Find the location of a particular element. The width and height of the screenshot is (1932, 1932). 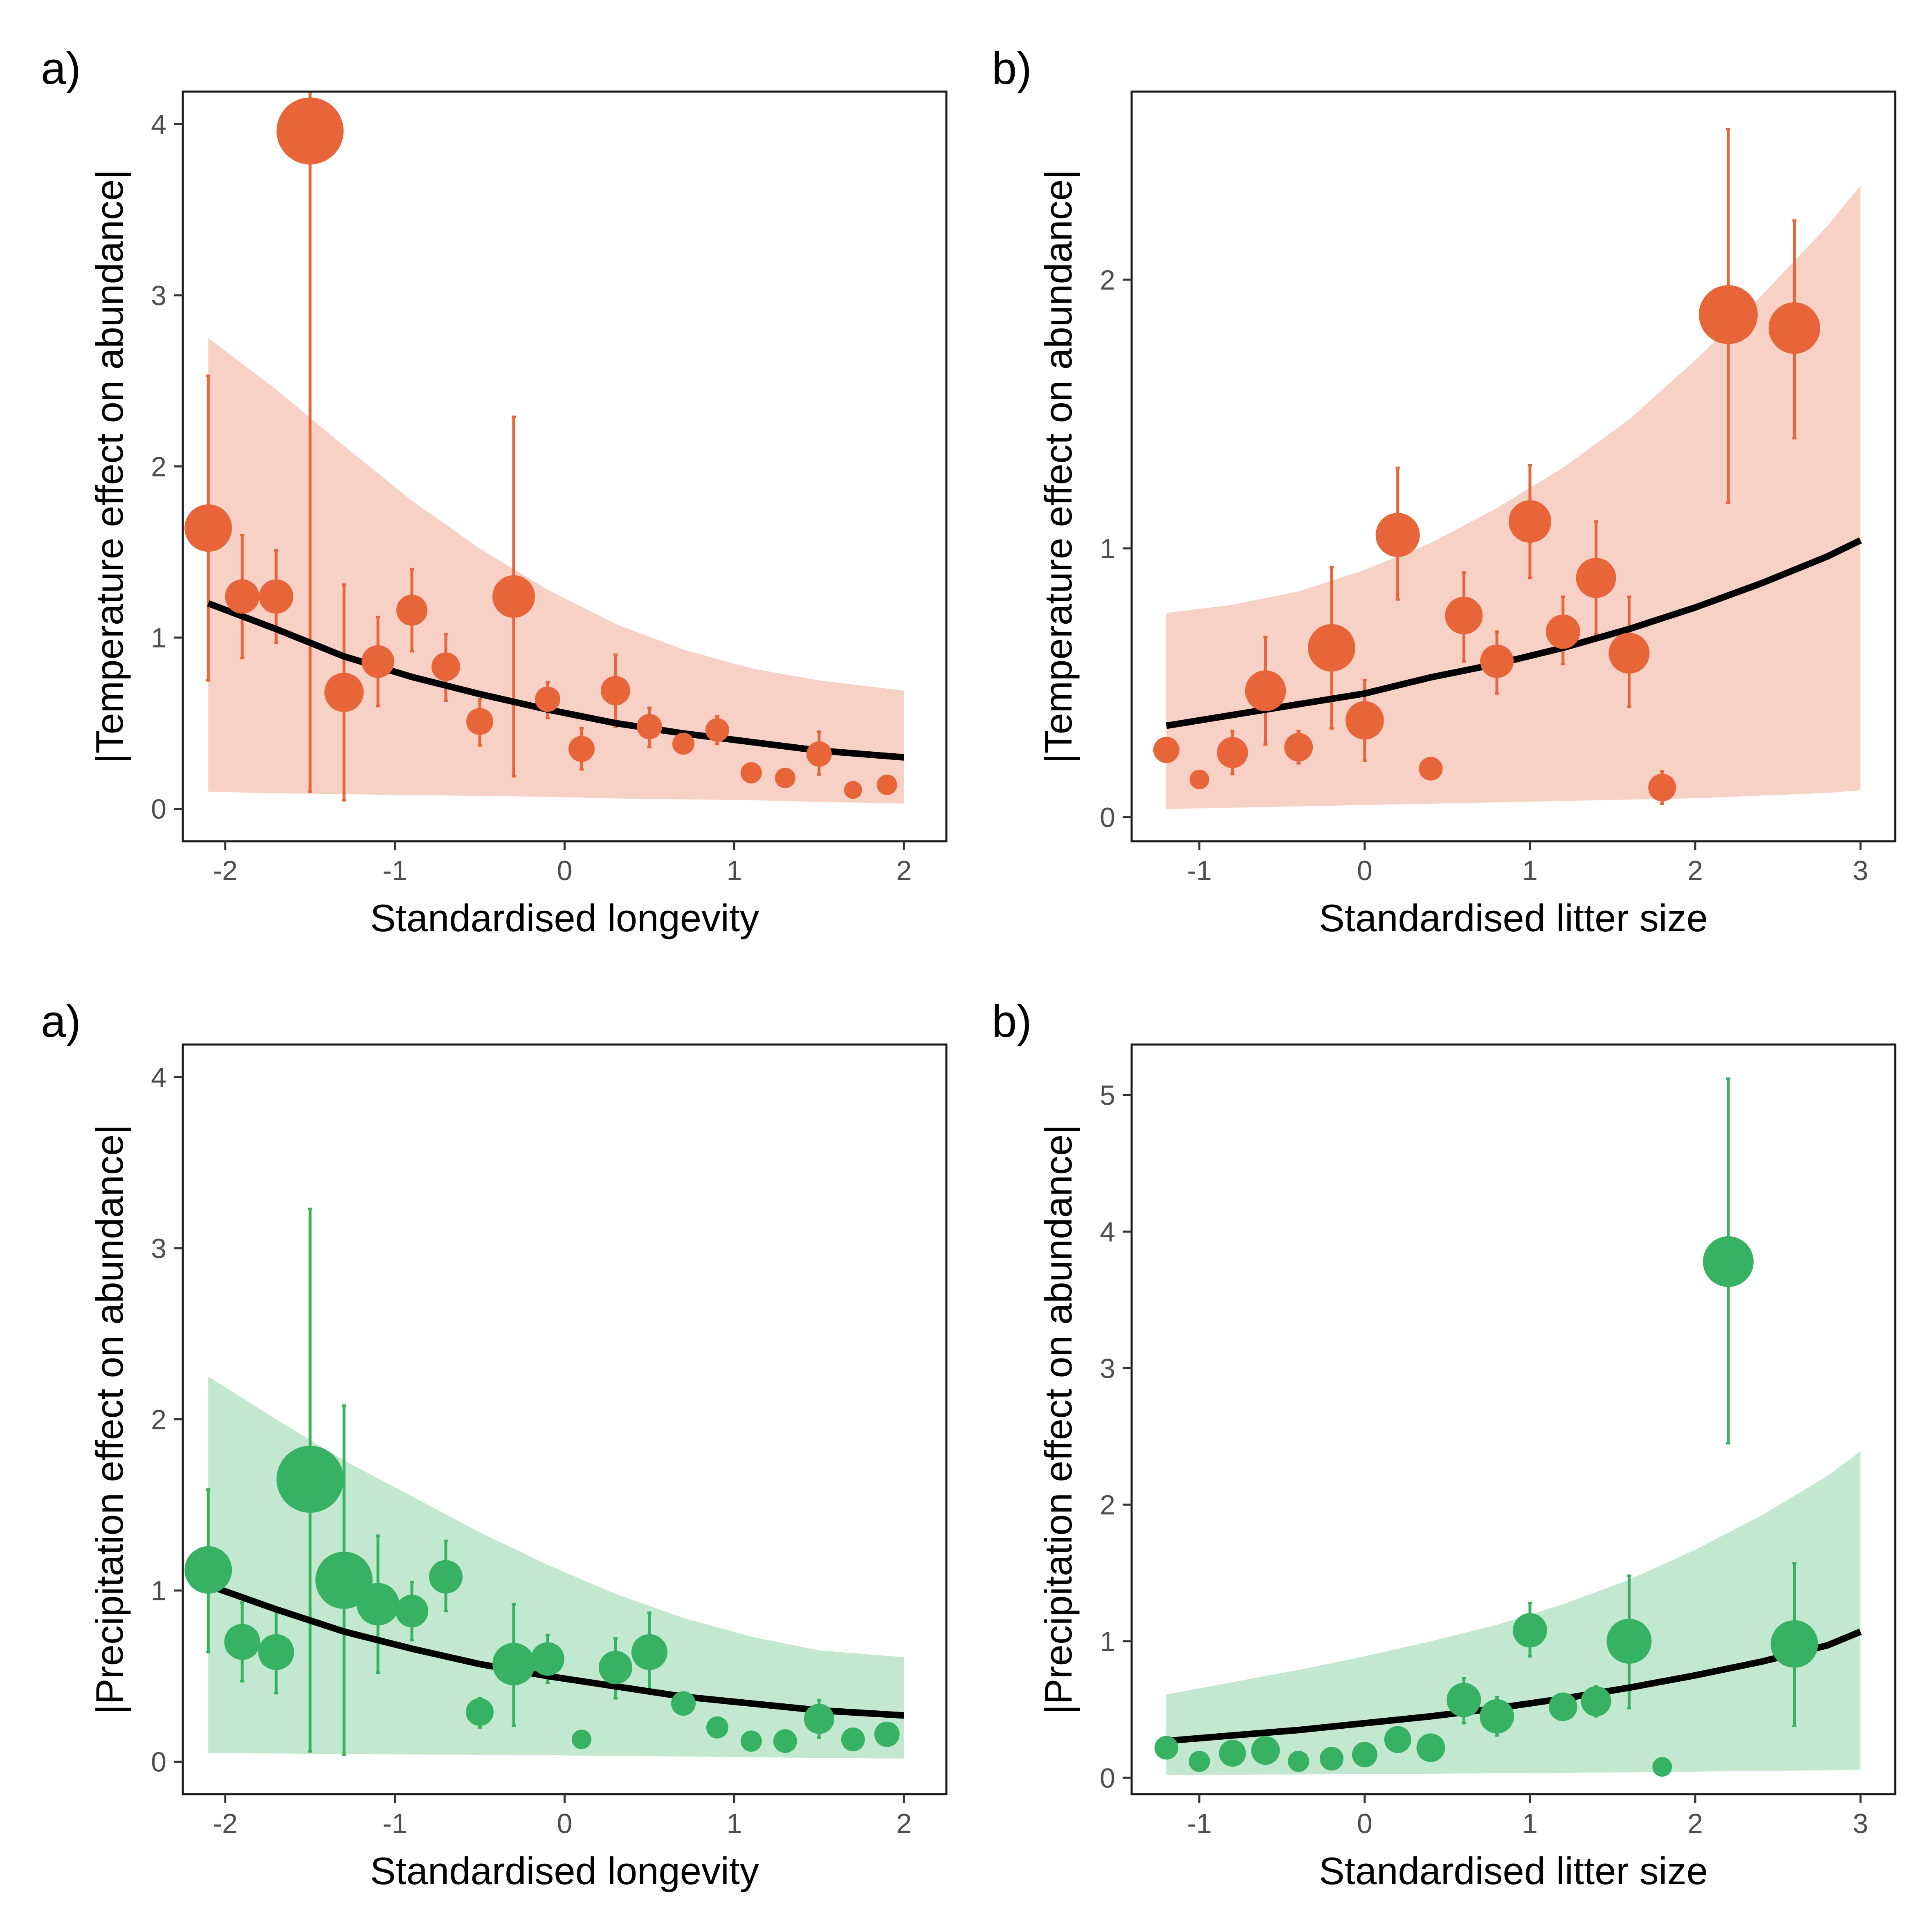

panel-label: a) is located at coordinates (61, 1022).